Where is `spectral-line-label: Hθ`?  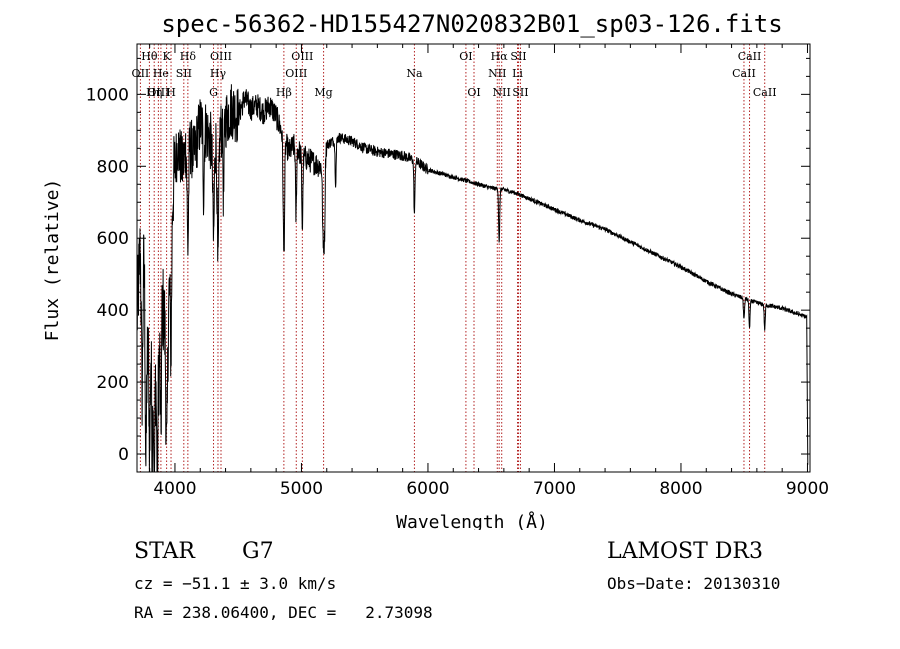 spectral-line-label: Hθ is located at coordinates (149, 56).